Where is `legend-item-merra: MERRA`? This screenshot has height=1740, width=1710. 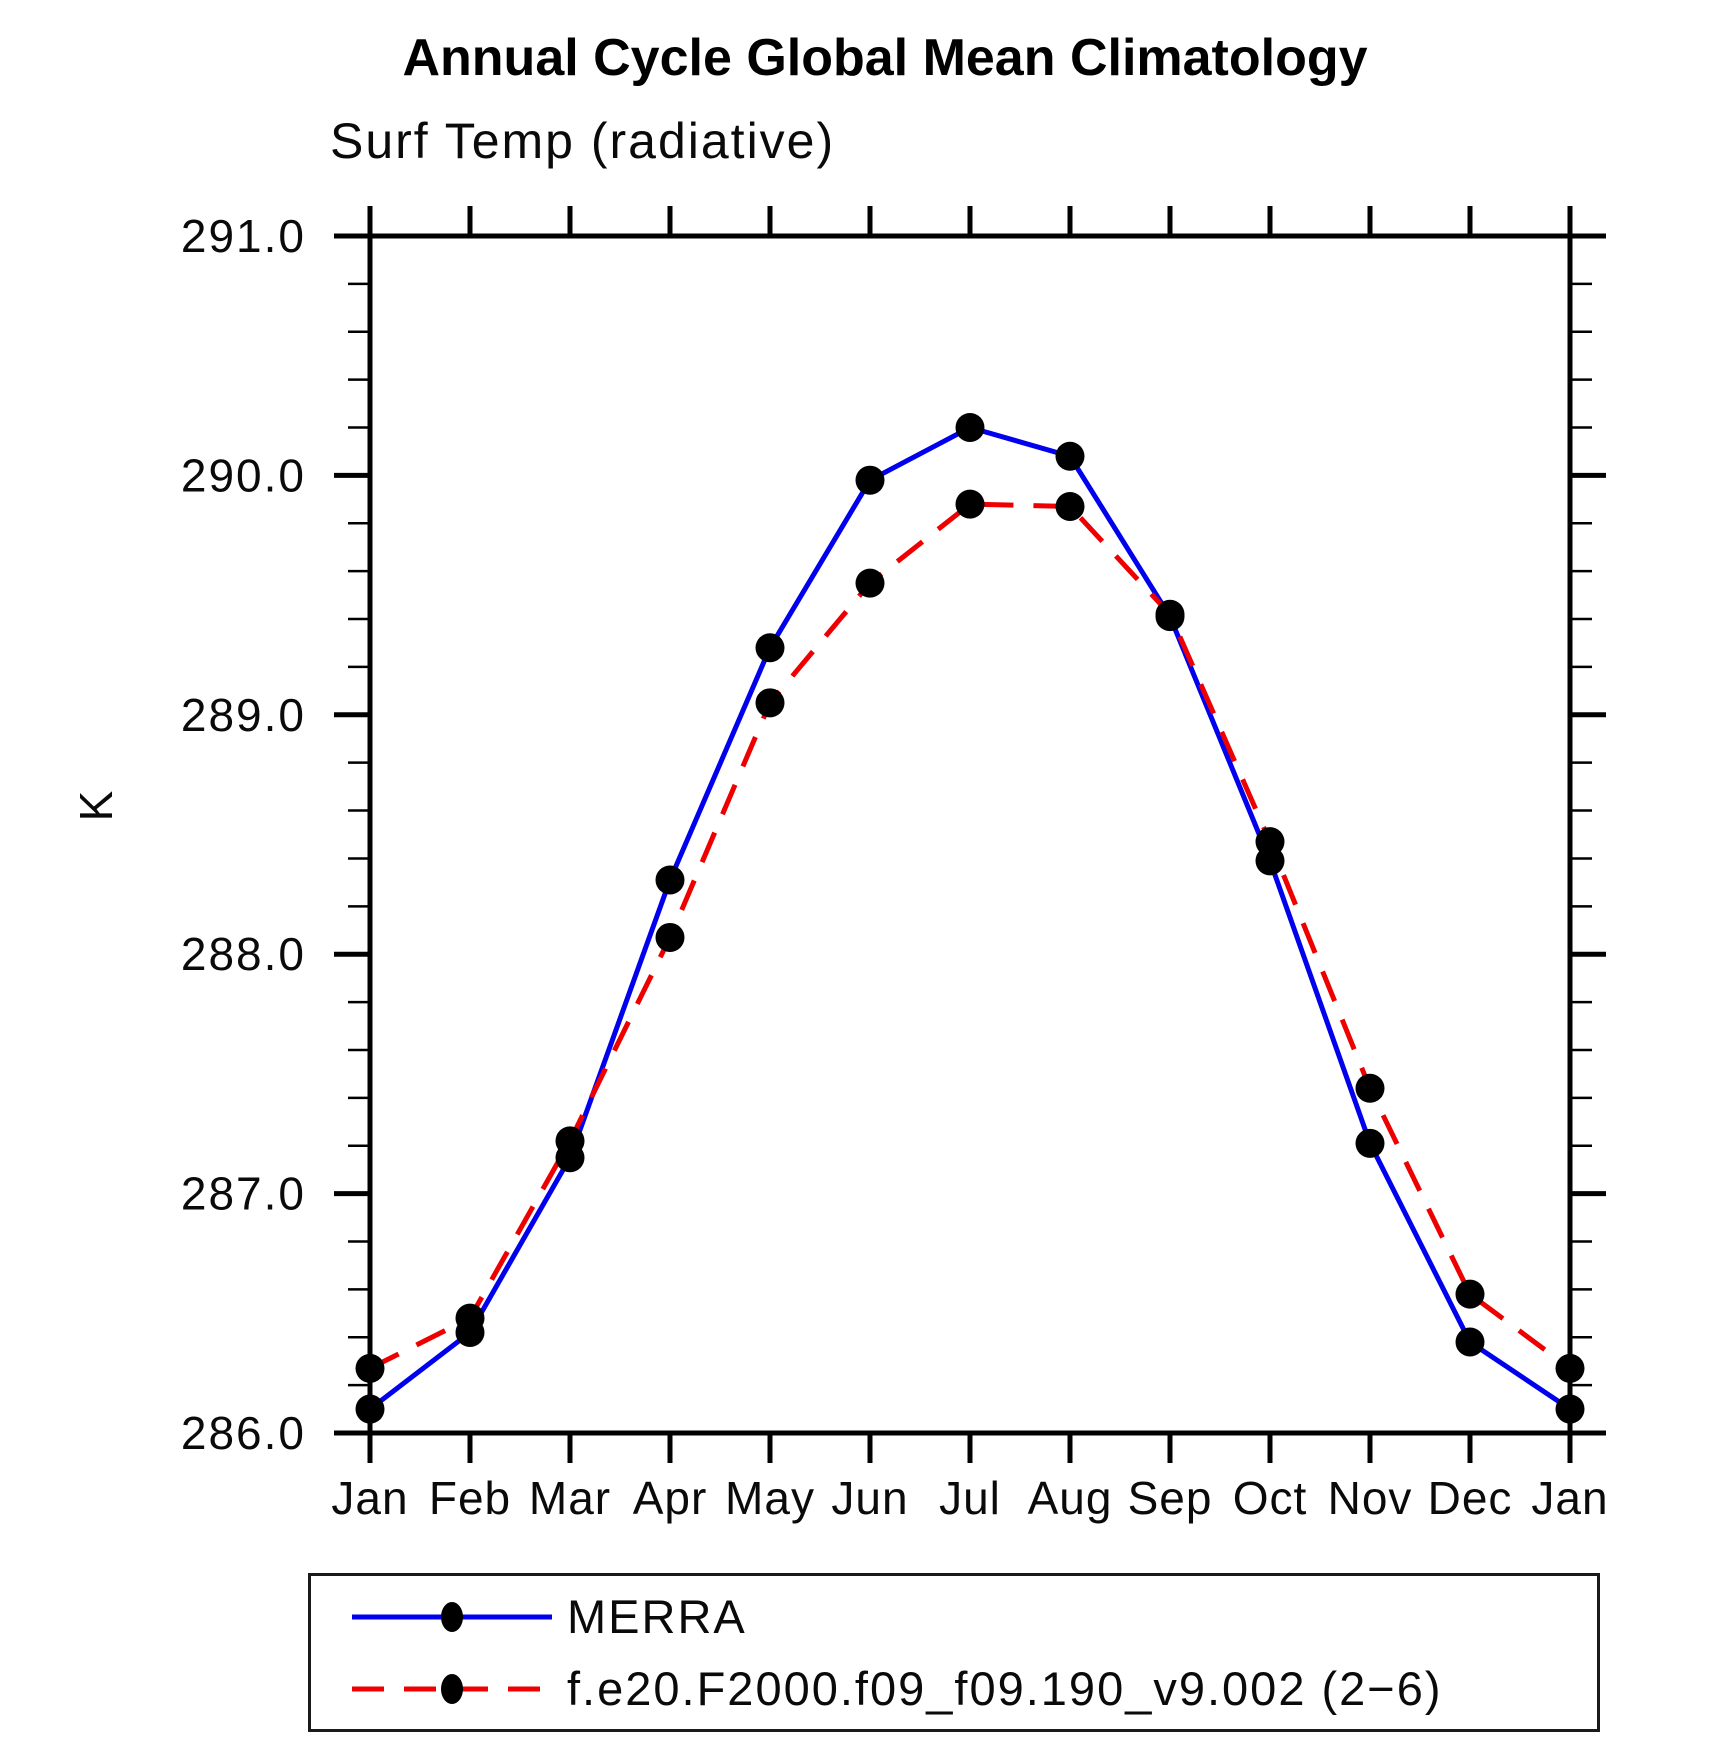
legend-item-merra: MERRA is located at coordinates (972, 1617).